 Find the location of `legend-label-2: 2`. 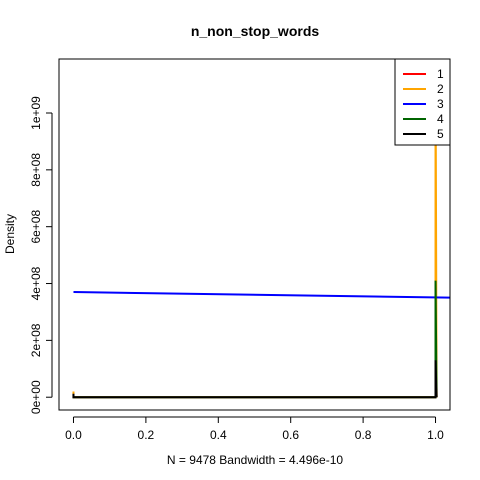

legend-label-2: 2 is located at coordinates (440, 89).